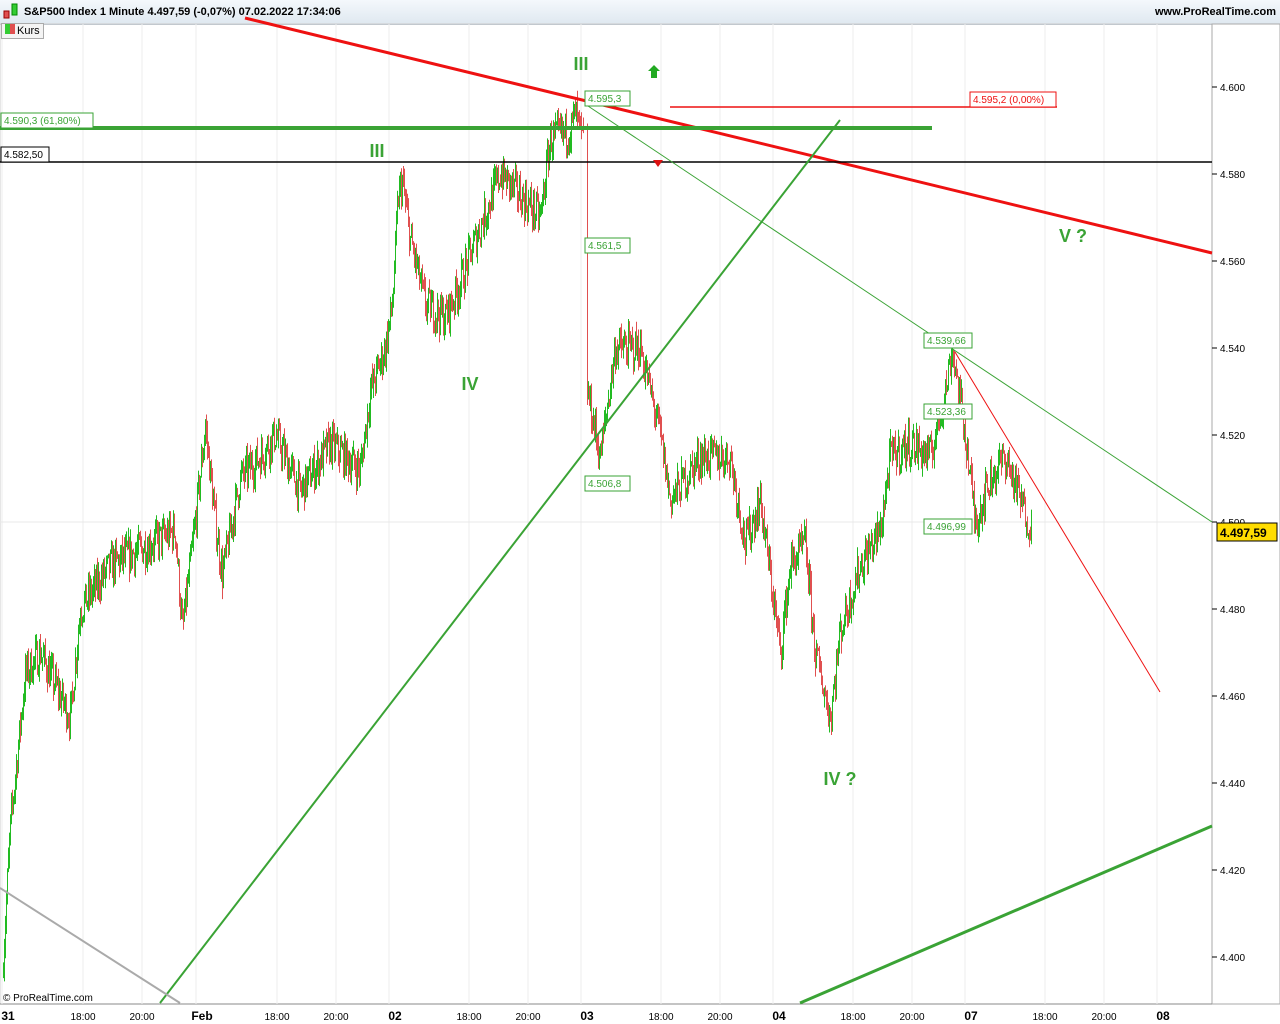 This screenshot has width=1280, height=1024. I want to click on y-tick-label: 4.440, so click(1232, 784).